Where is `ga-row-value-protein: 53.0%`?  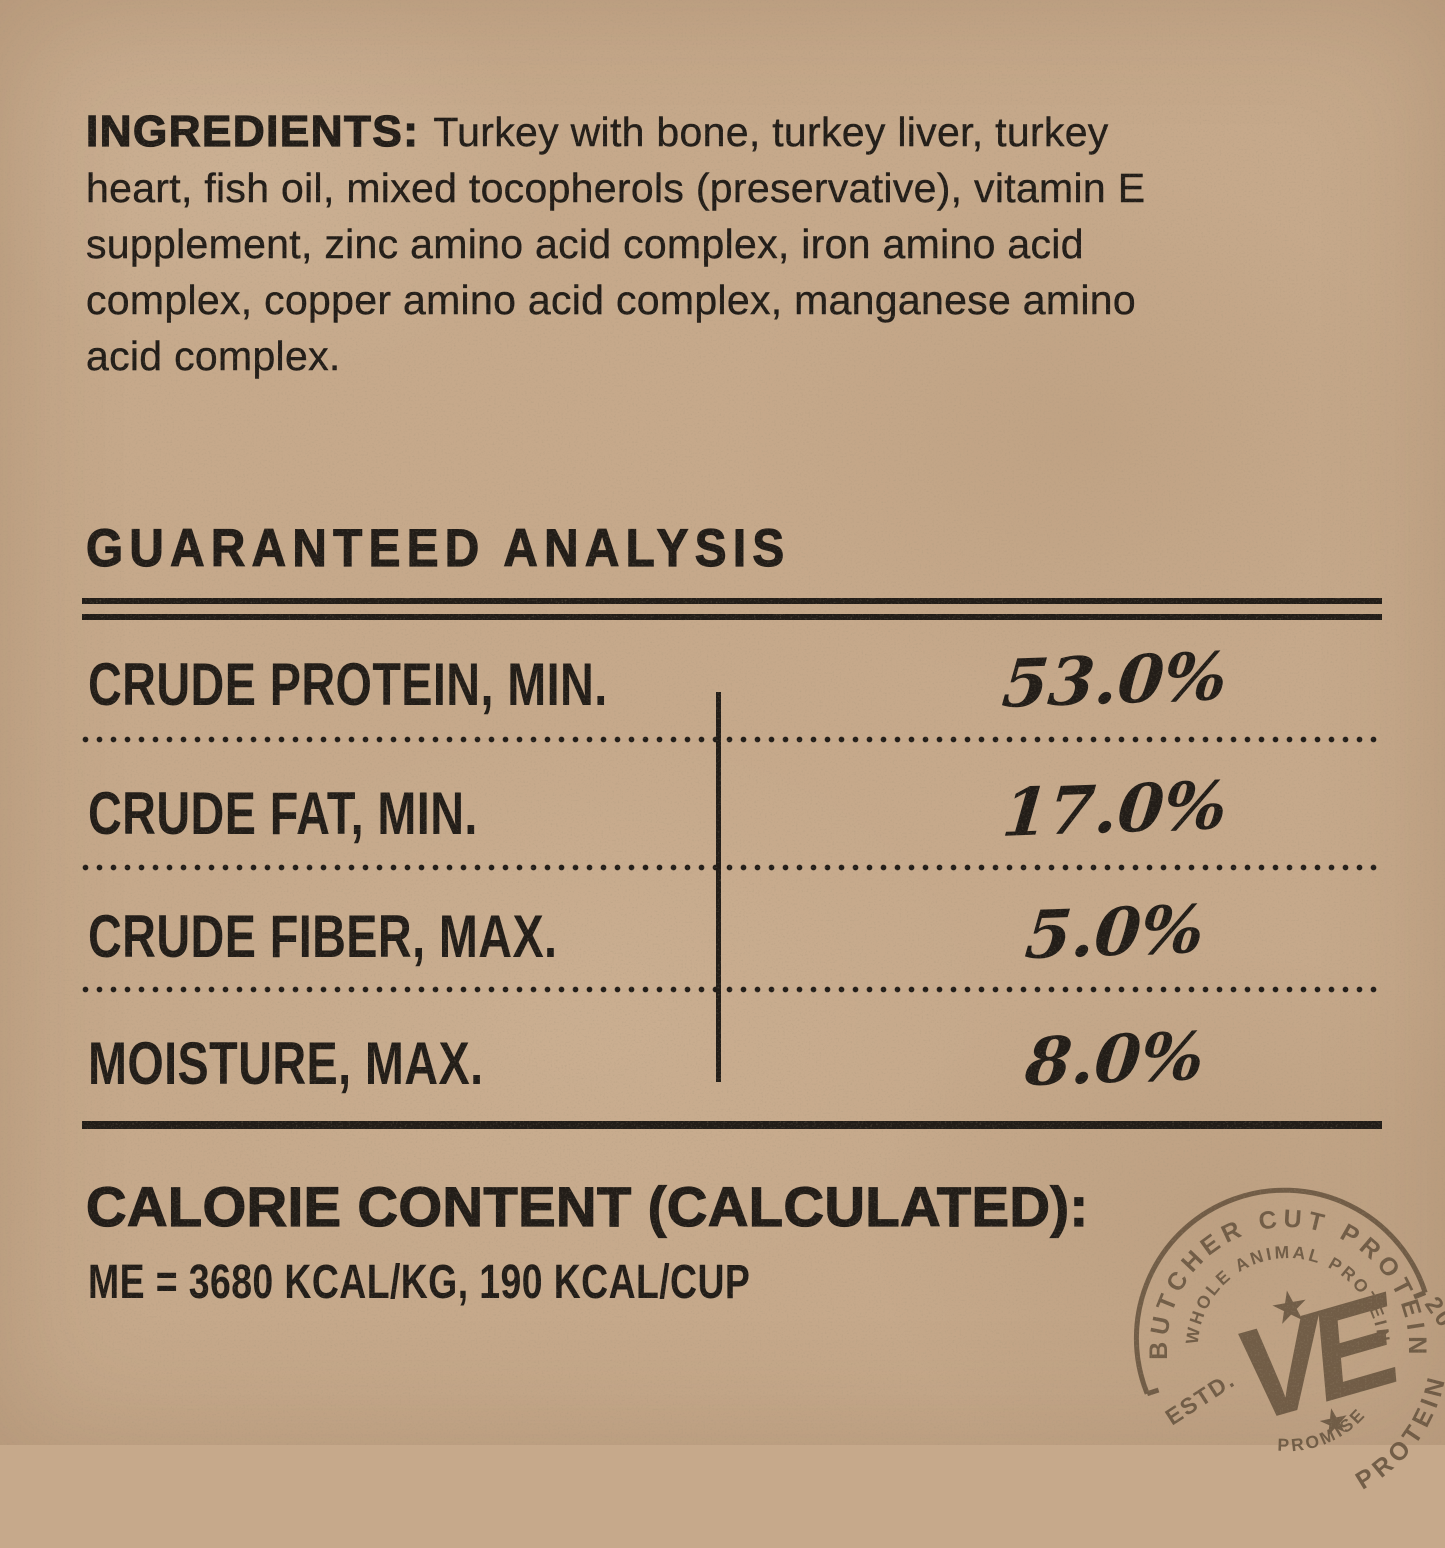 ga-row-value-protein: 53.0% is located at coordinates (1115, 680).